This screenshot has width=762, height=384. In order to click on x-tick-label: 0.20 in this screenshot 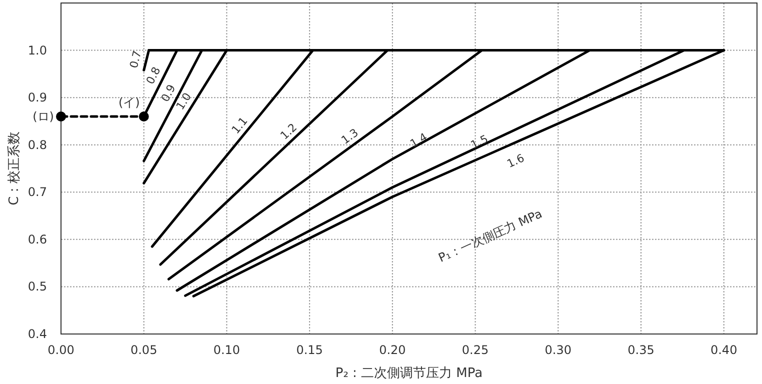, I will do `click(392, 350)`.